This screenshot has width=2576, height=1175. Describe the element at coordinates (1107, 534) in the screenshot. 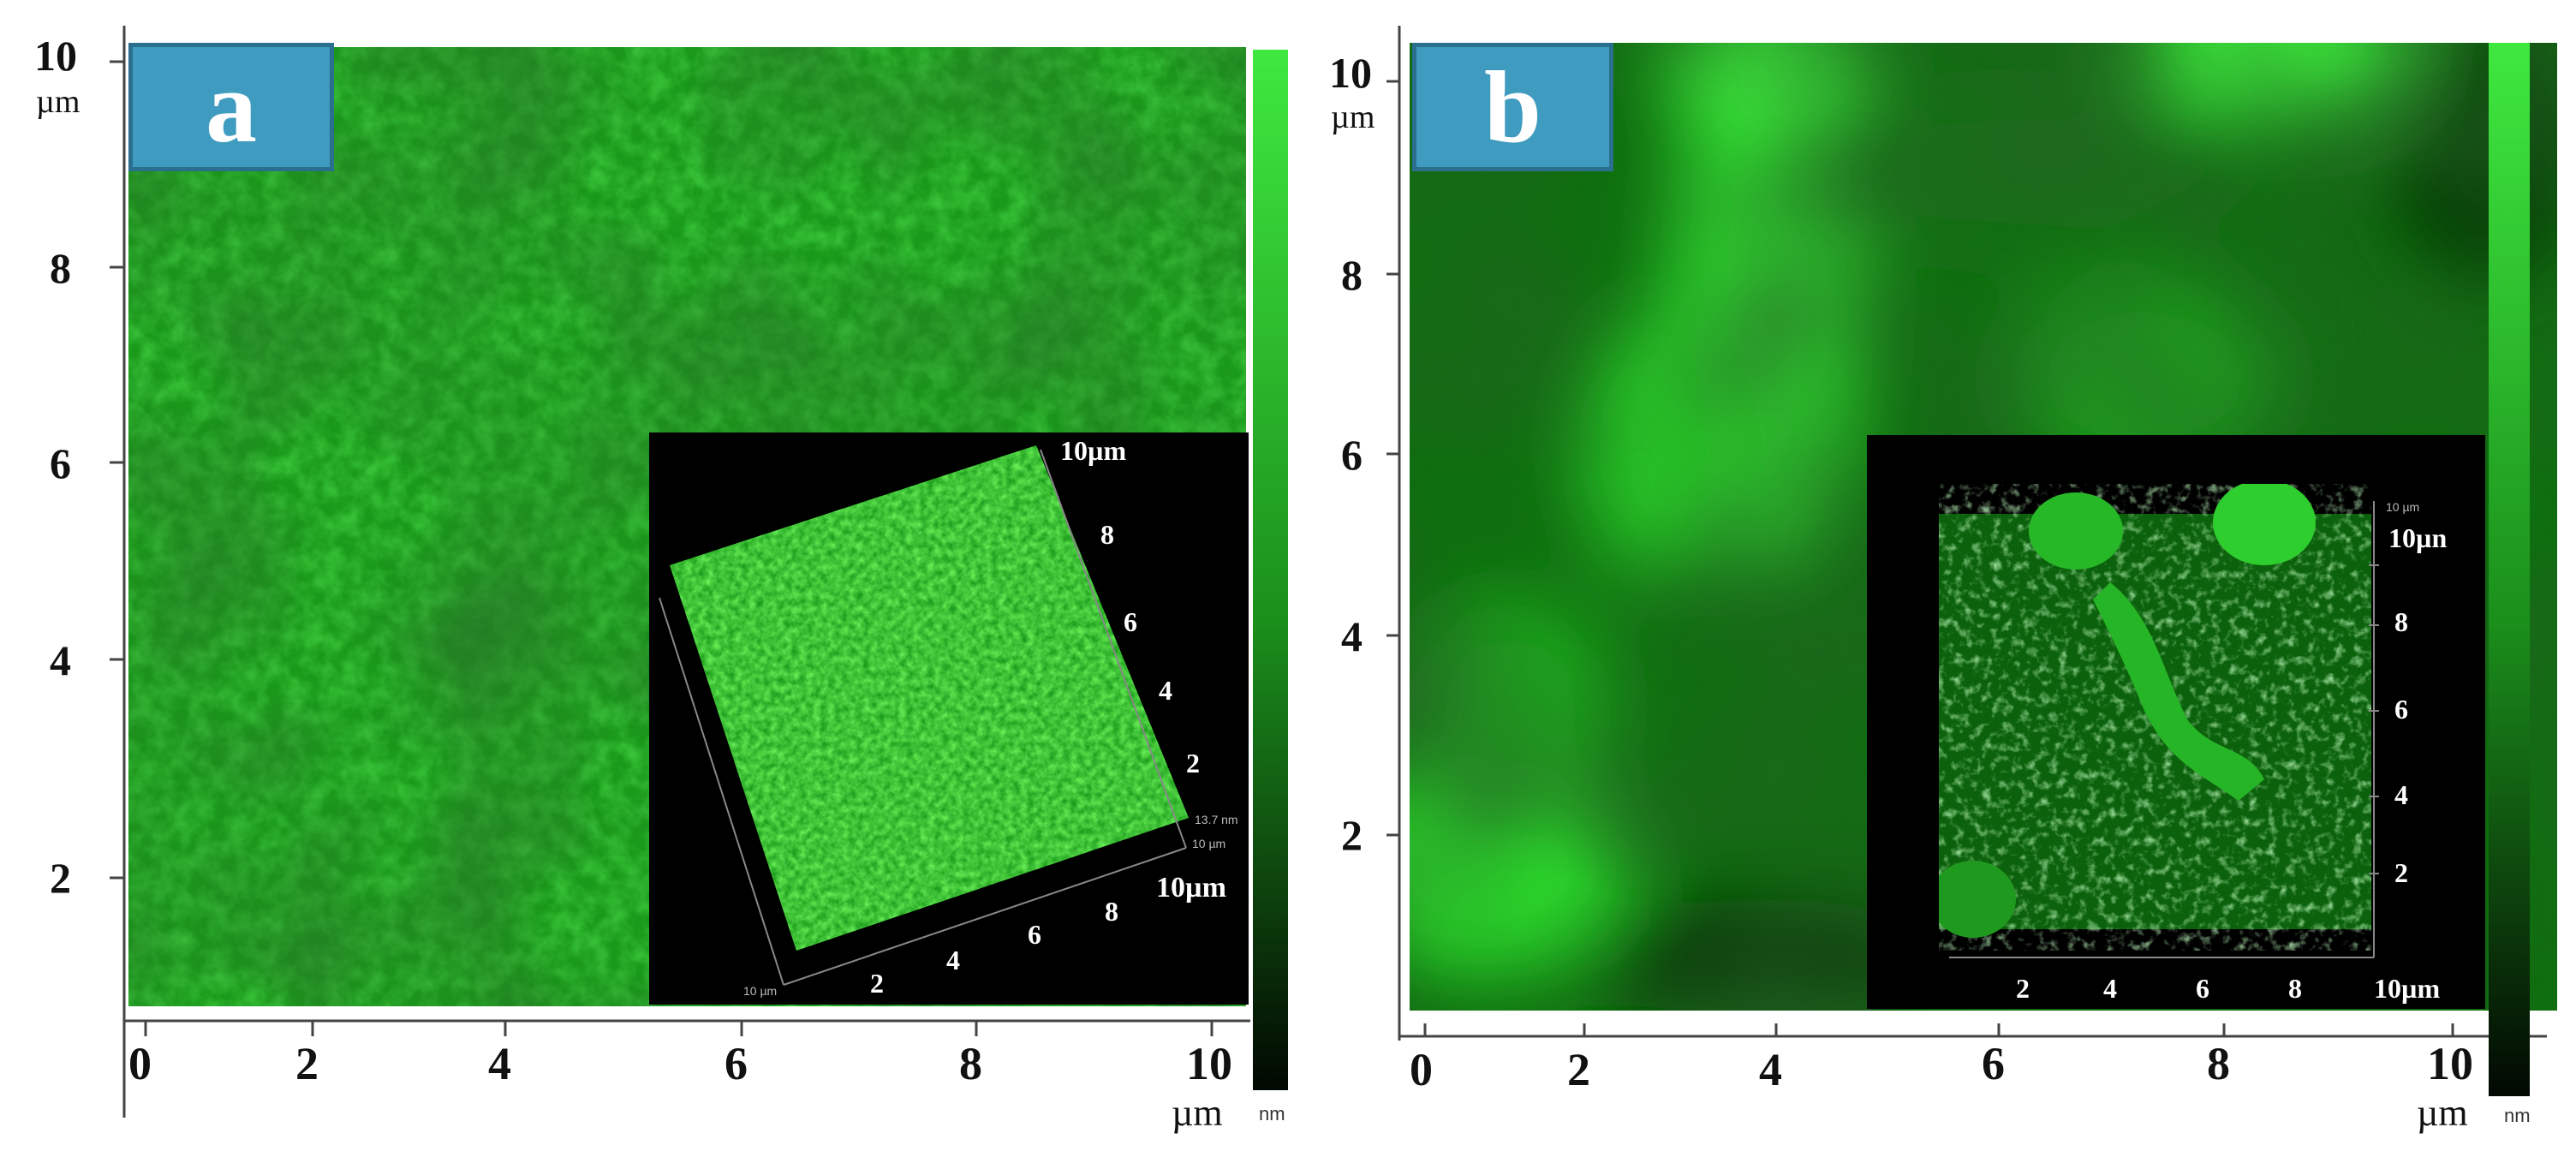

I see `inset-right-tick-a-8: 8` at that location.